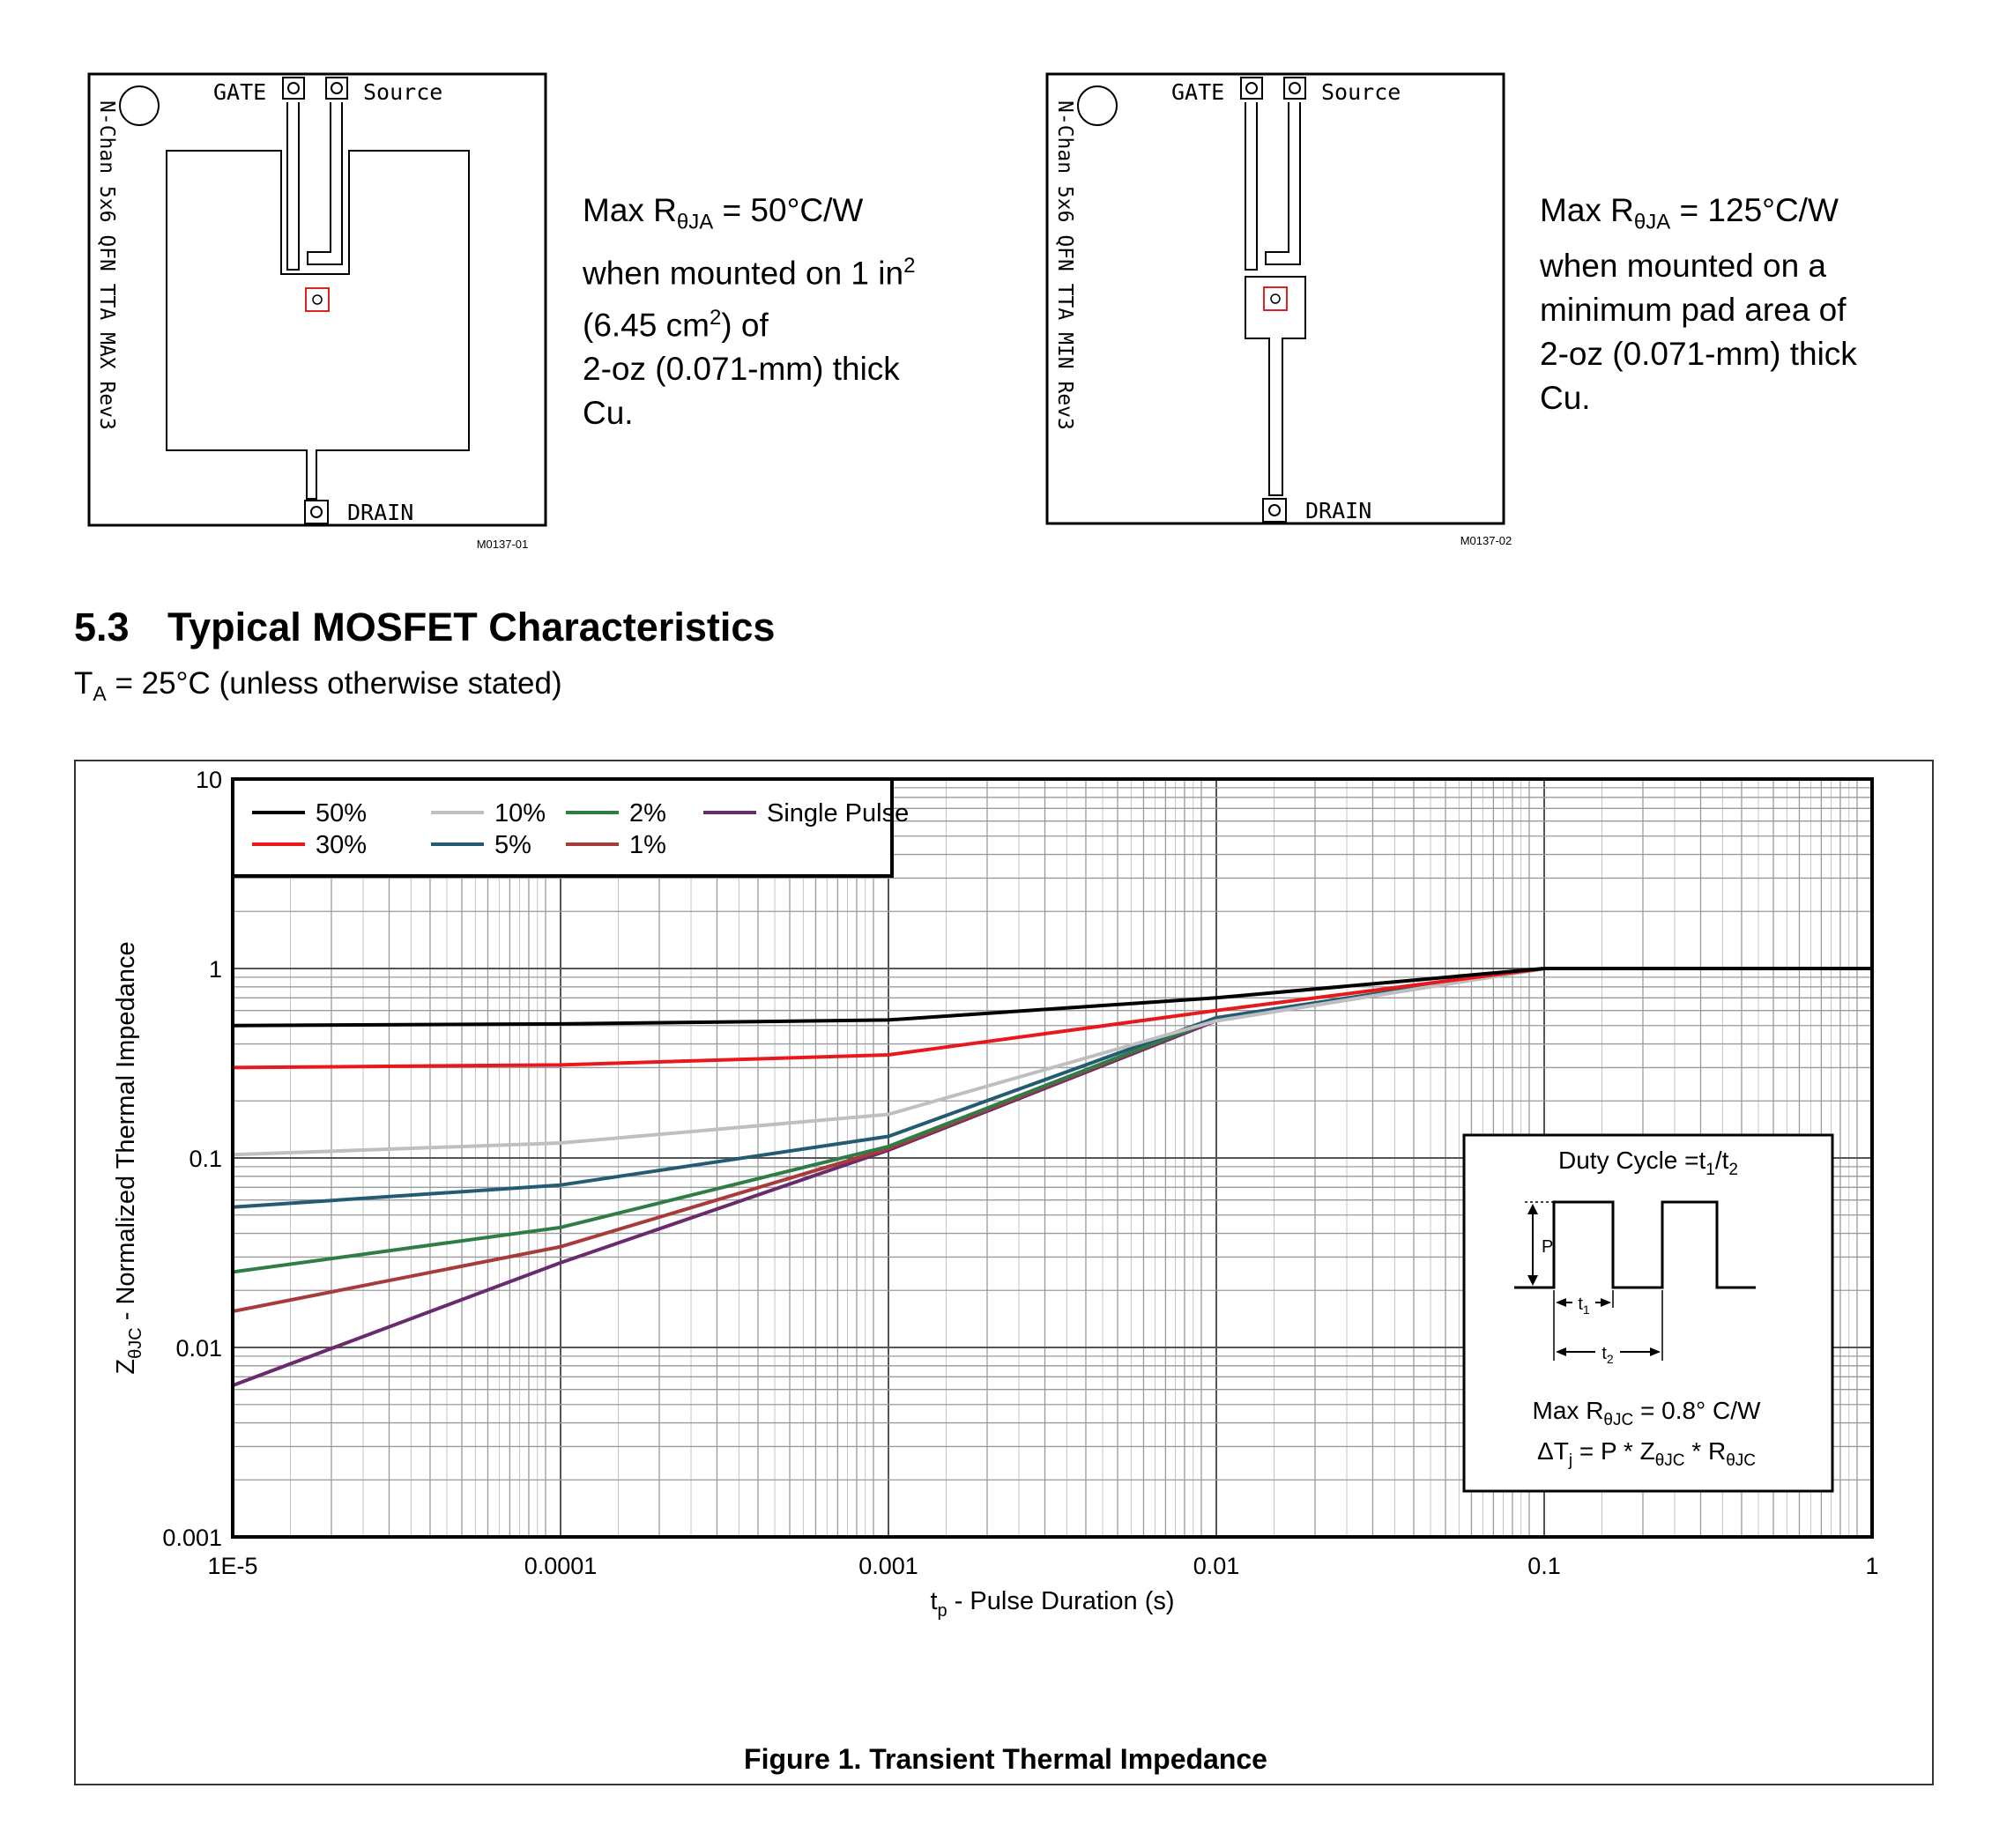 This screenshot has height=1848, width=1999. Describe the element at coordinates (647, 845) in the screenshot. I see `legend-label: 1%` at that location.